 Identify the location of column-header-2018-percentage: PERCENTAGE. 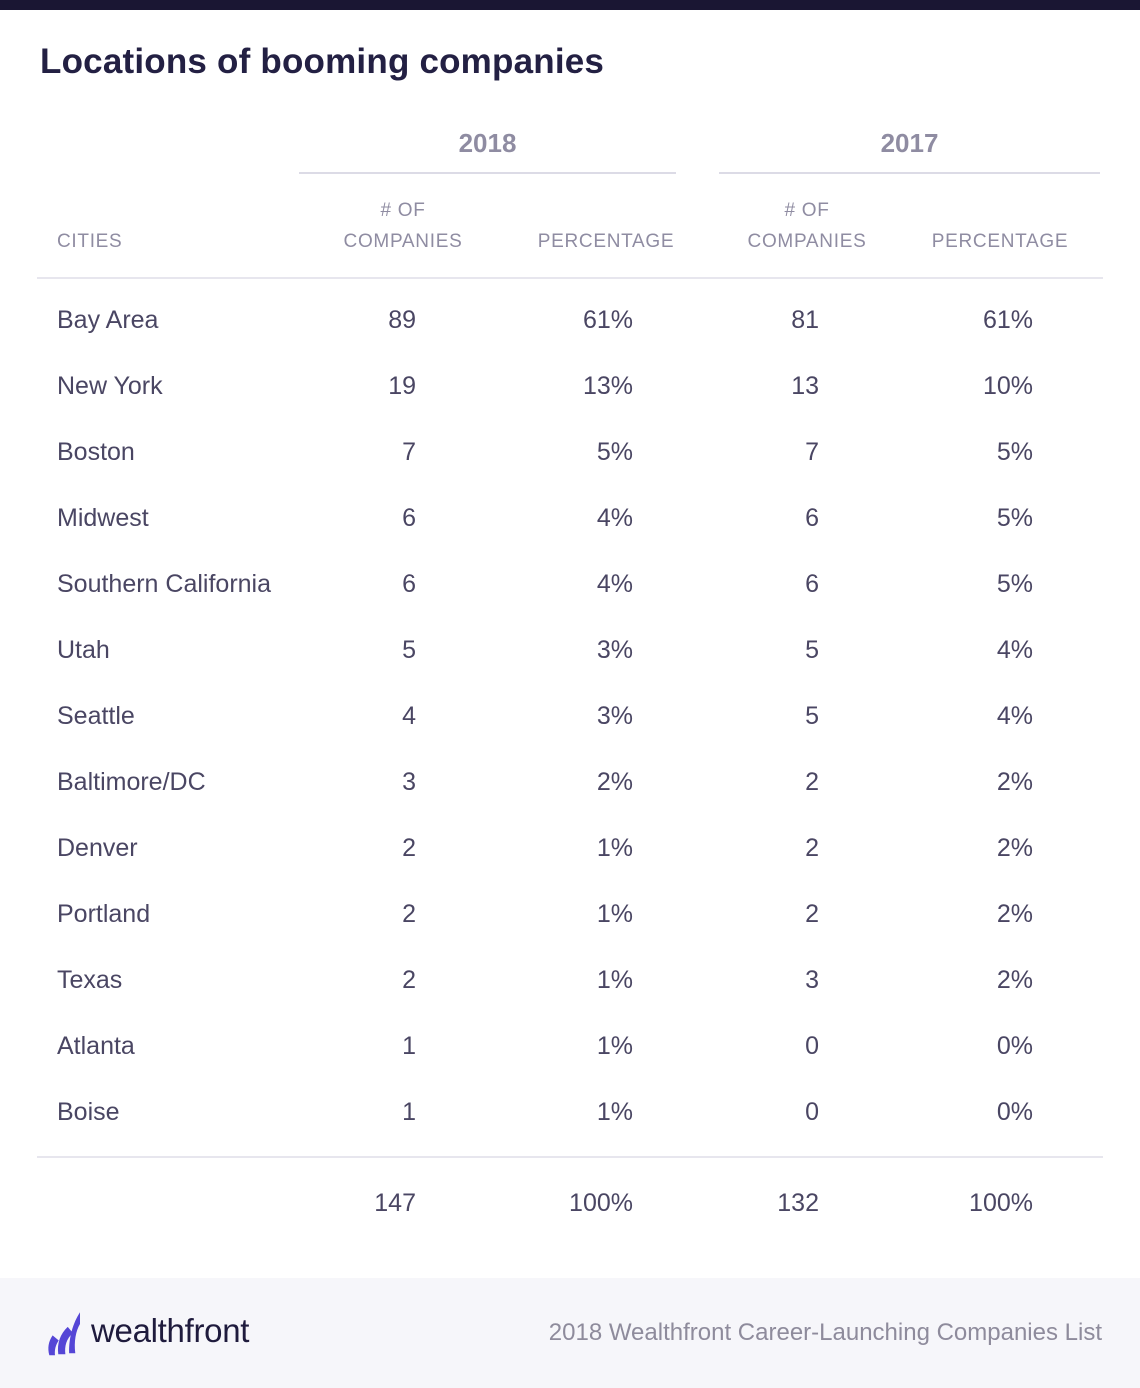
(606, 241).